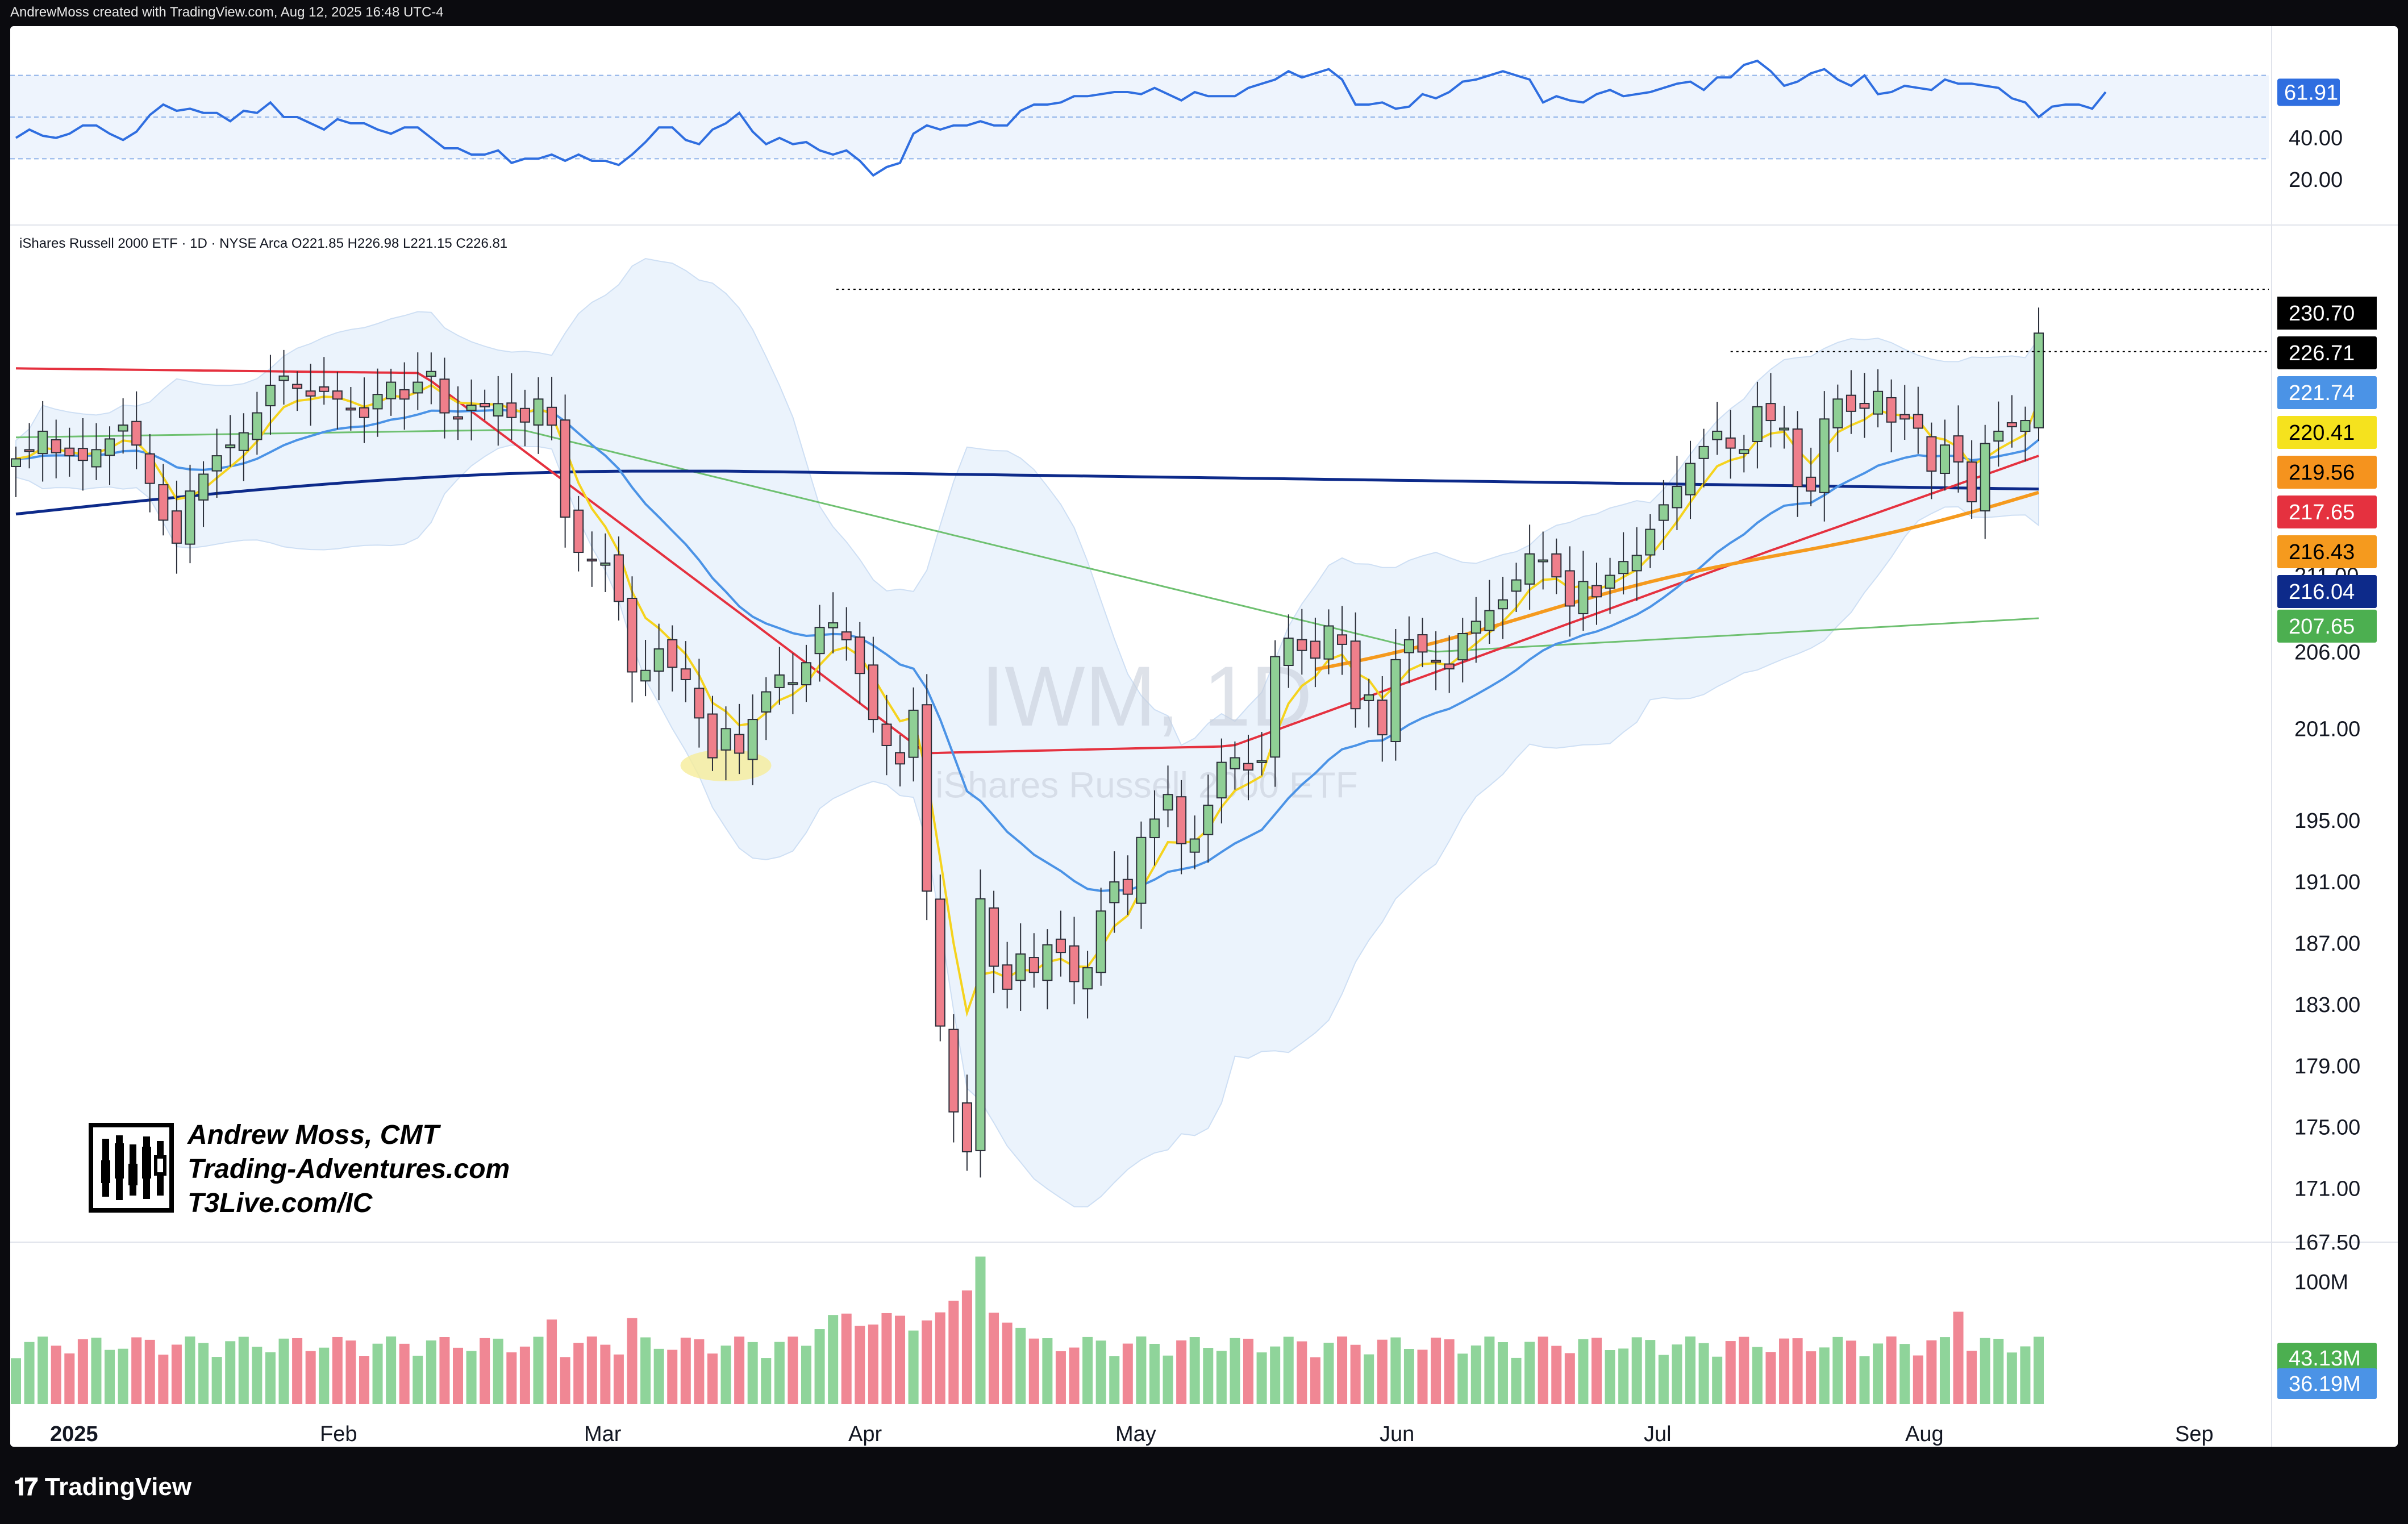 This screenshot has width=2408, height=1524. What do you see at coordinates (2322, 473) in the screenshot?
I see `price-tag-value: 219.56` at bounding box center [2322, 473].